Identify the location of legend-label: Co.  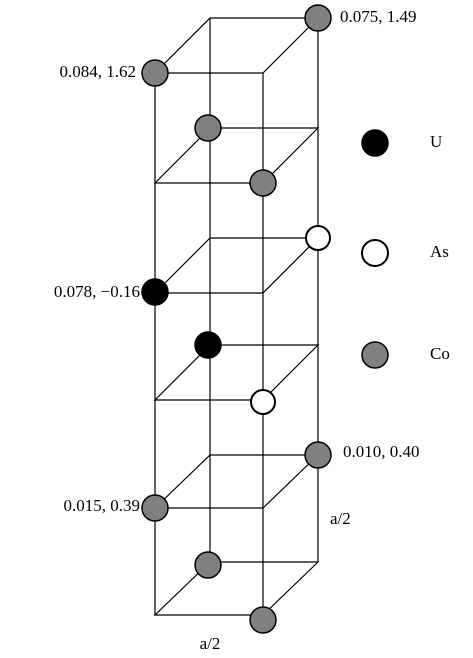
(440, 353).